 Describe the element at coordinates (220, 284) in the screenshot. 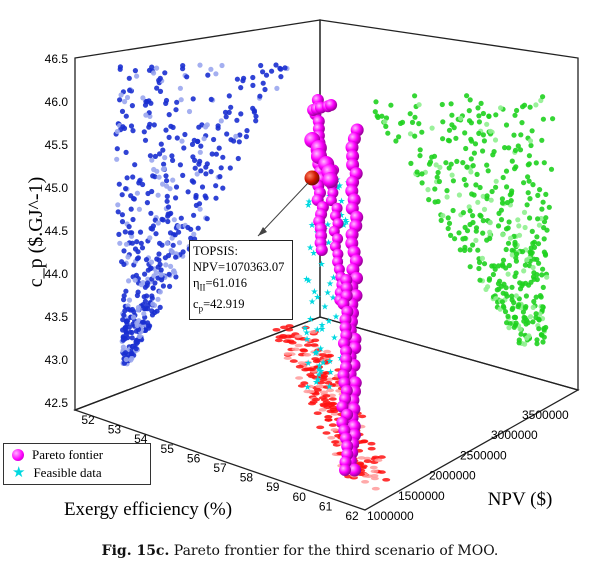

I see `topsis-eta: ηII=61.016` at that location.